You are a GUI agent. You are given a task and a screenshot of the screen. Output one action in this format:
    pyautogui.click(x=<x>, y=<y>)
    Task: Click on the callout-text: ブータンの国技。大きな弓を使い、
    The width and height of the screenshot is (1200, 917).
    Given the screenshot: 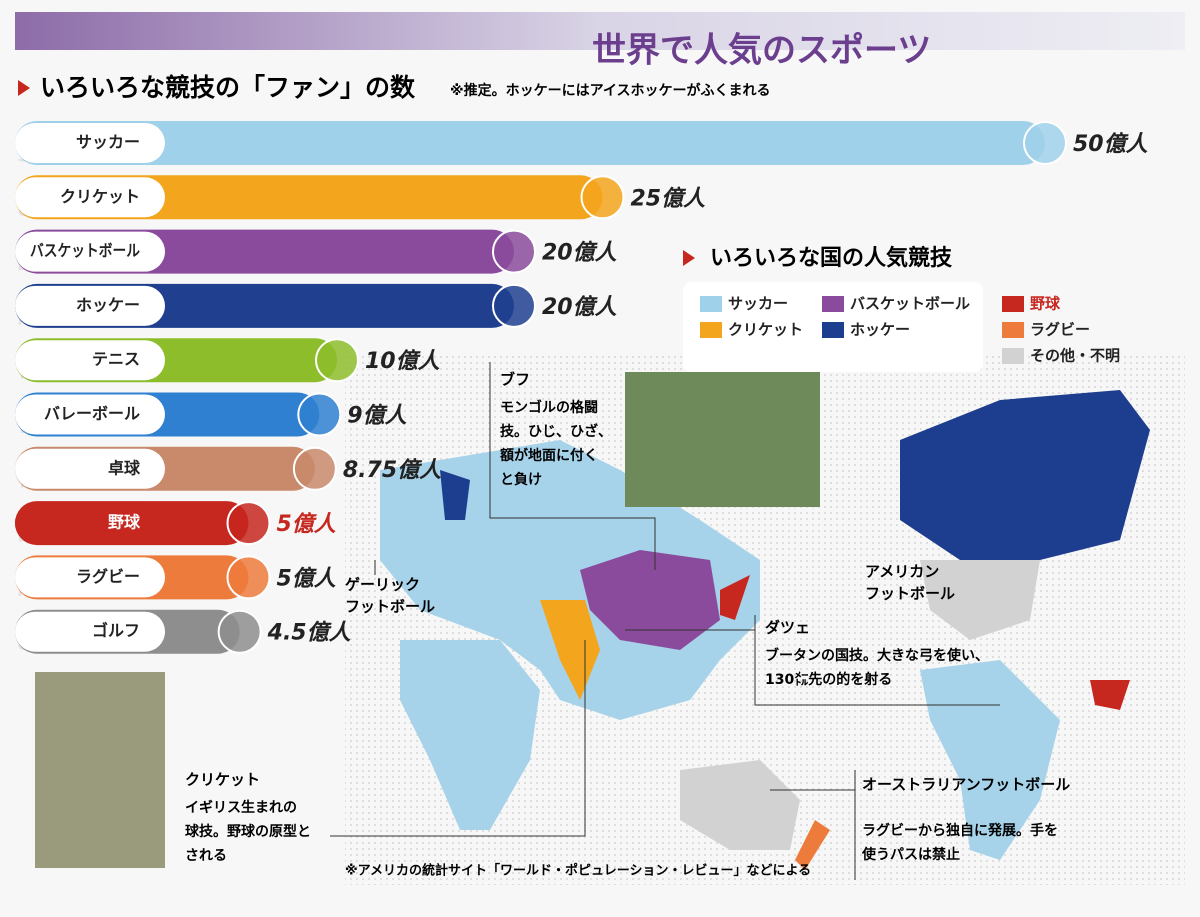 What is the action you would take?
    pyautogui.click(x=877, y=655)
    